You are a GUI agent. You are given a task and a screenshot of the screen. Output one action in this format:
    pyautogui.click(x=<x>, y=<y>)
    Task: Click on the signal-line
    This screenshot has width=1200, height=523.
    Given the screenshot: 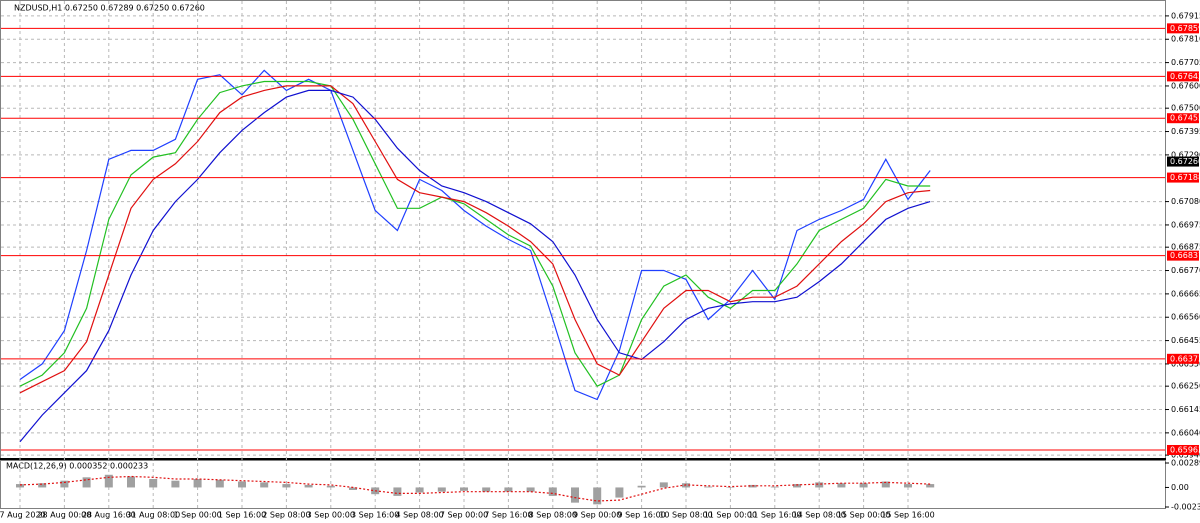 What is the action you would take?
    pyautogui.click(x=475, y=488)
    